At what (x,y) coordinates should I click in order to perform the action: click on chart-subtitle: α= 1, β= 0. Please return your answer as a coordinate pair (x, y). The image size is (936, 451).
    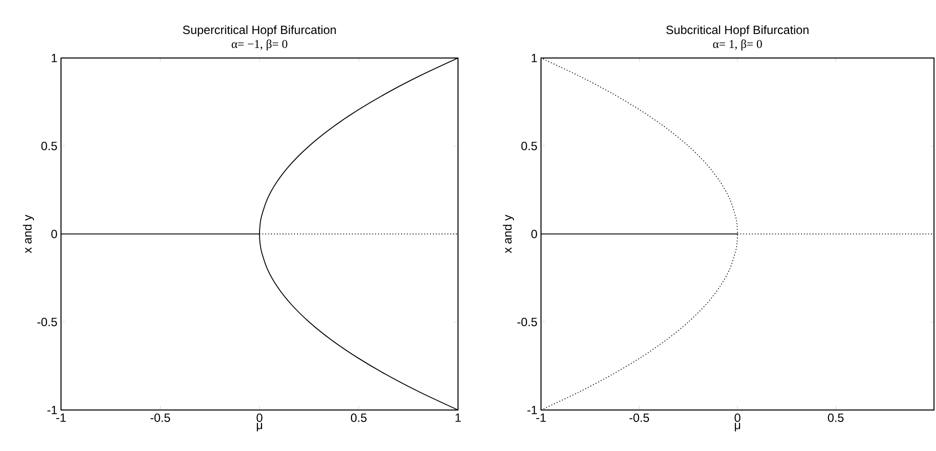
    Looking at the image, I should click on (737, 45).